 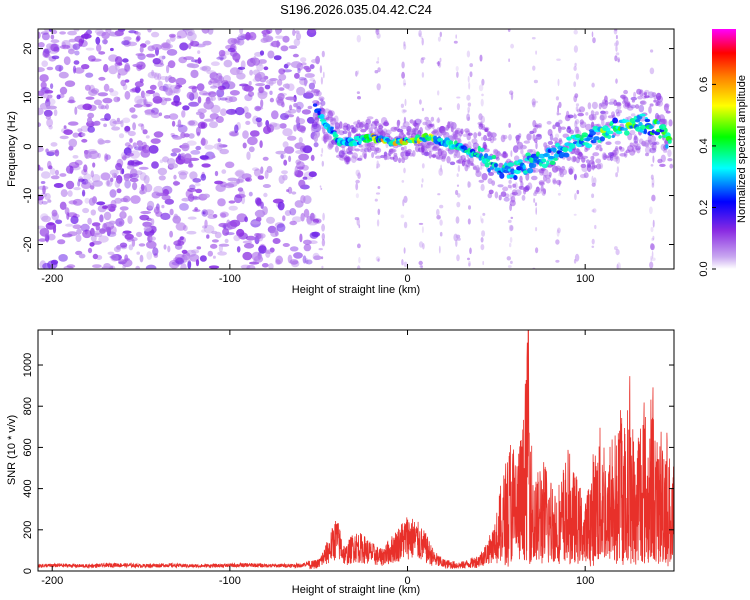 I want to click on spectrogram-x-tick-label-0: -200, so click(x=52, y=279).